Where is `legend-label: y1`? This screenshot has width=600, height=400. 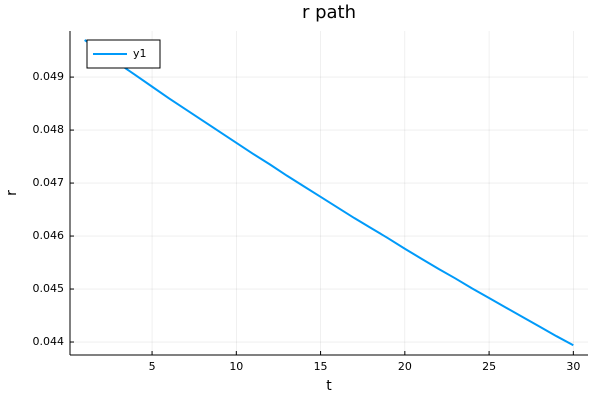
legend-label: y1 is located at coordinates (140, 53).